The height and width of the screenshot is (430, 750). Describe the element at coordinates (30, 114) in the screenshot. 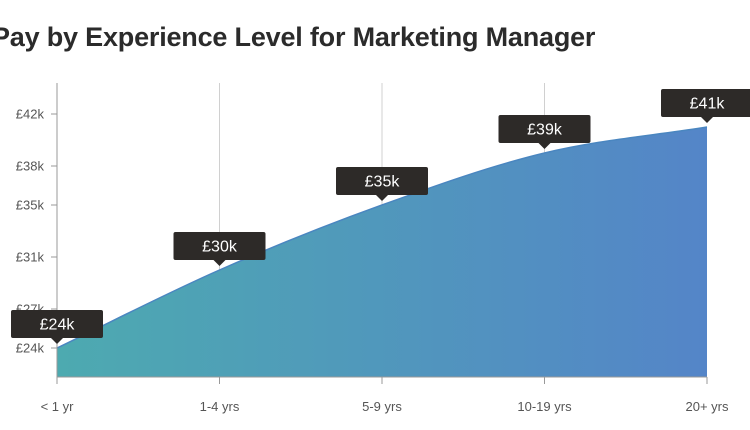

I see `y-tick-label: £42k` at that location.